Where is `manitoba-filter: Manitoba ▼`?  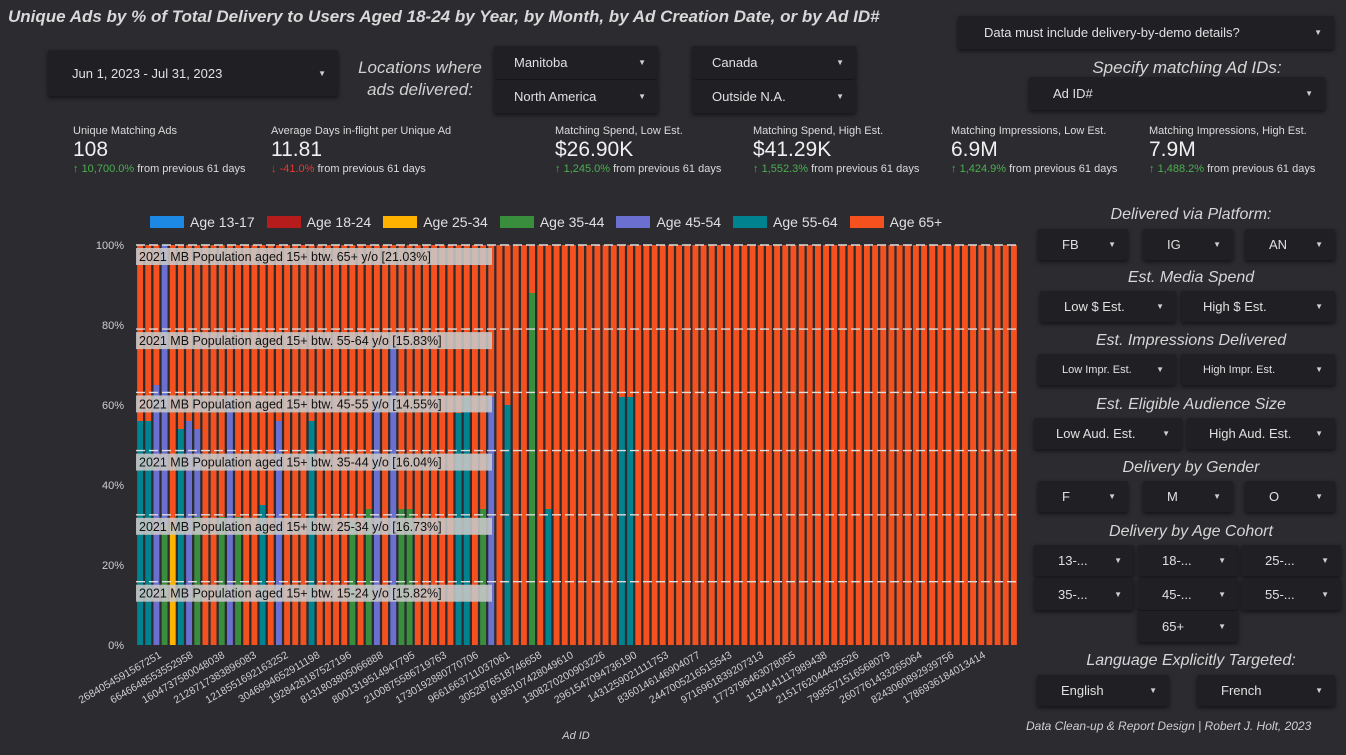
manitoba-filter: Manitoba ▼ is located at coordinates (576, 62).